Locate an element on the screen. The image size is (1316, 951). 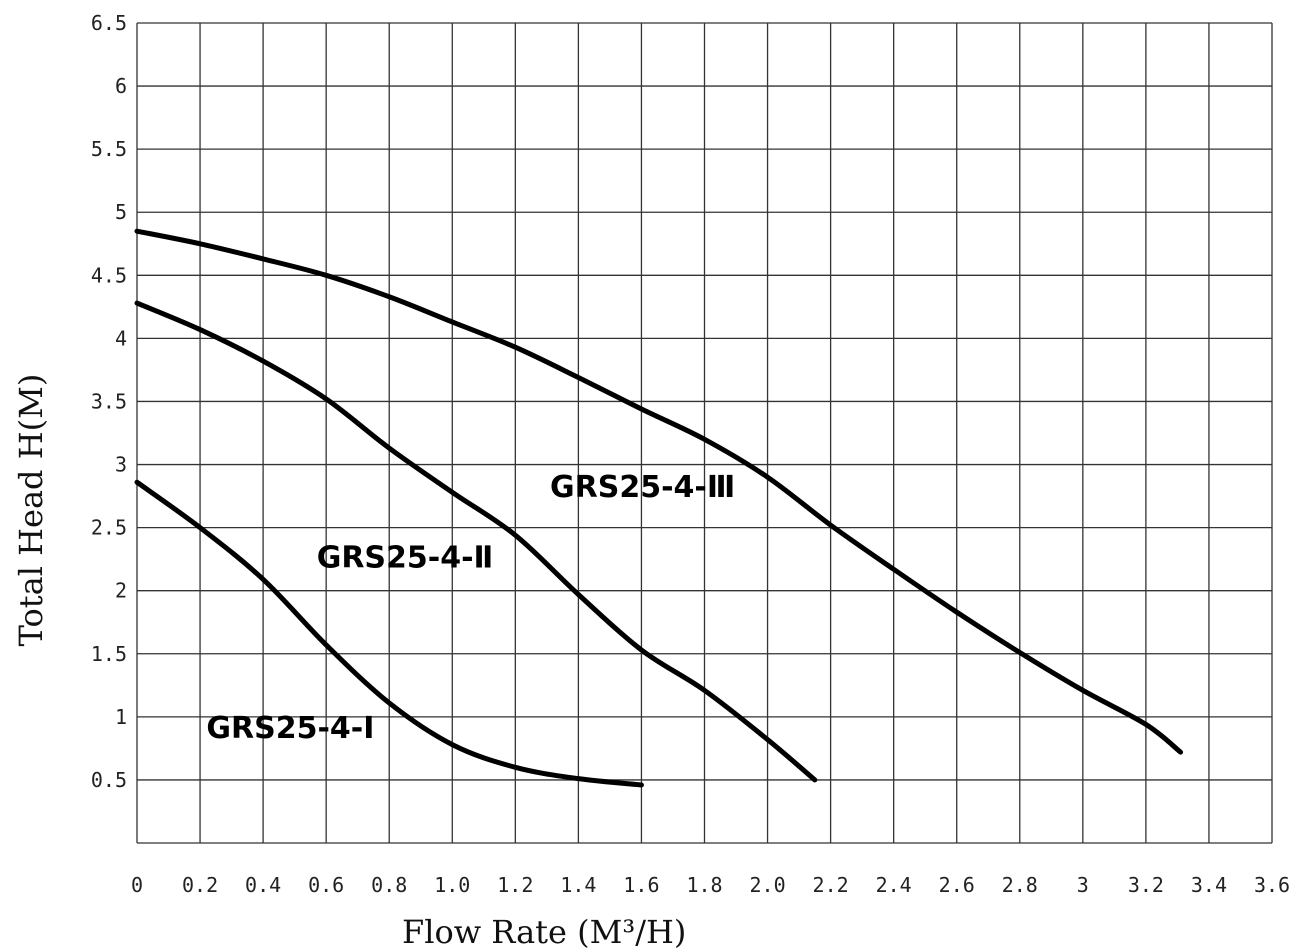
y-tick-label: 4.5 is located at coordinates (109, 275).